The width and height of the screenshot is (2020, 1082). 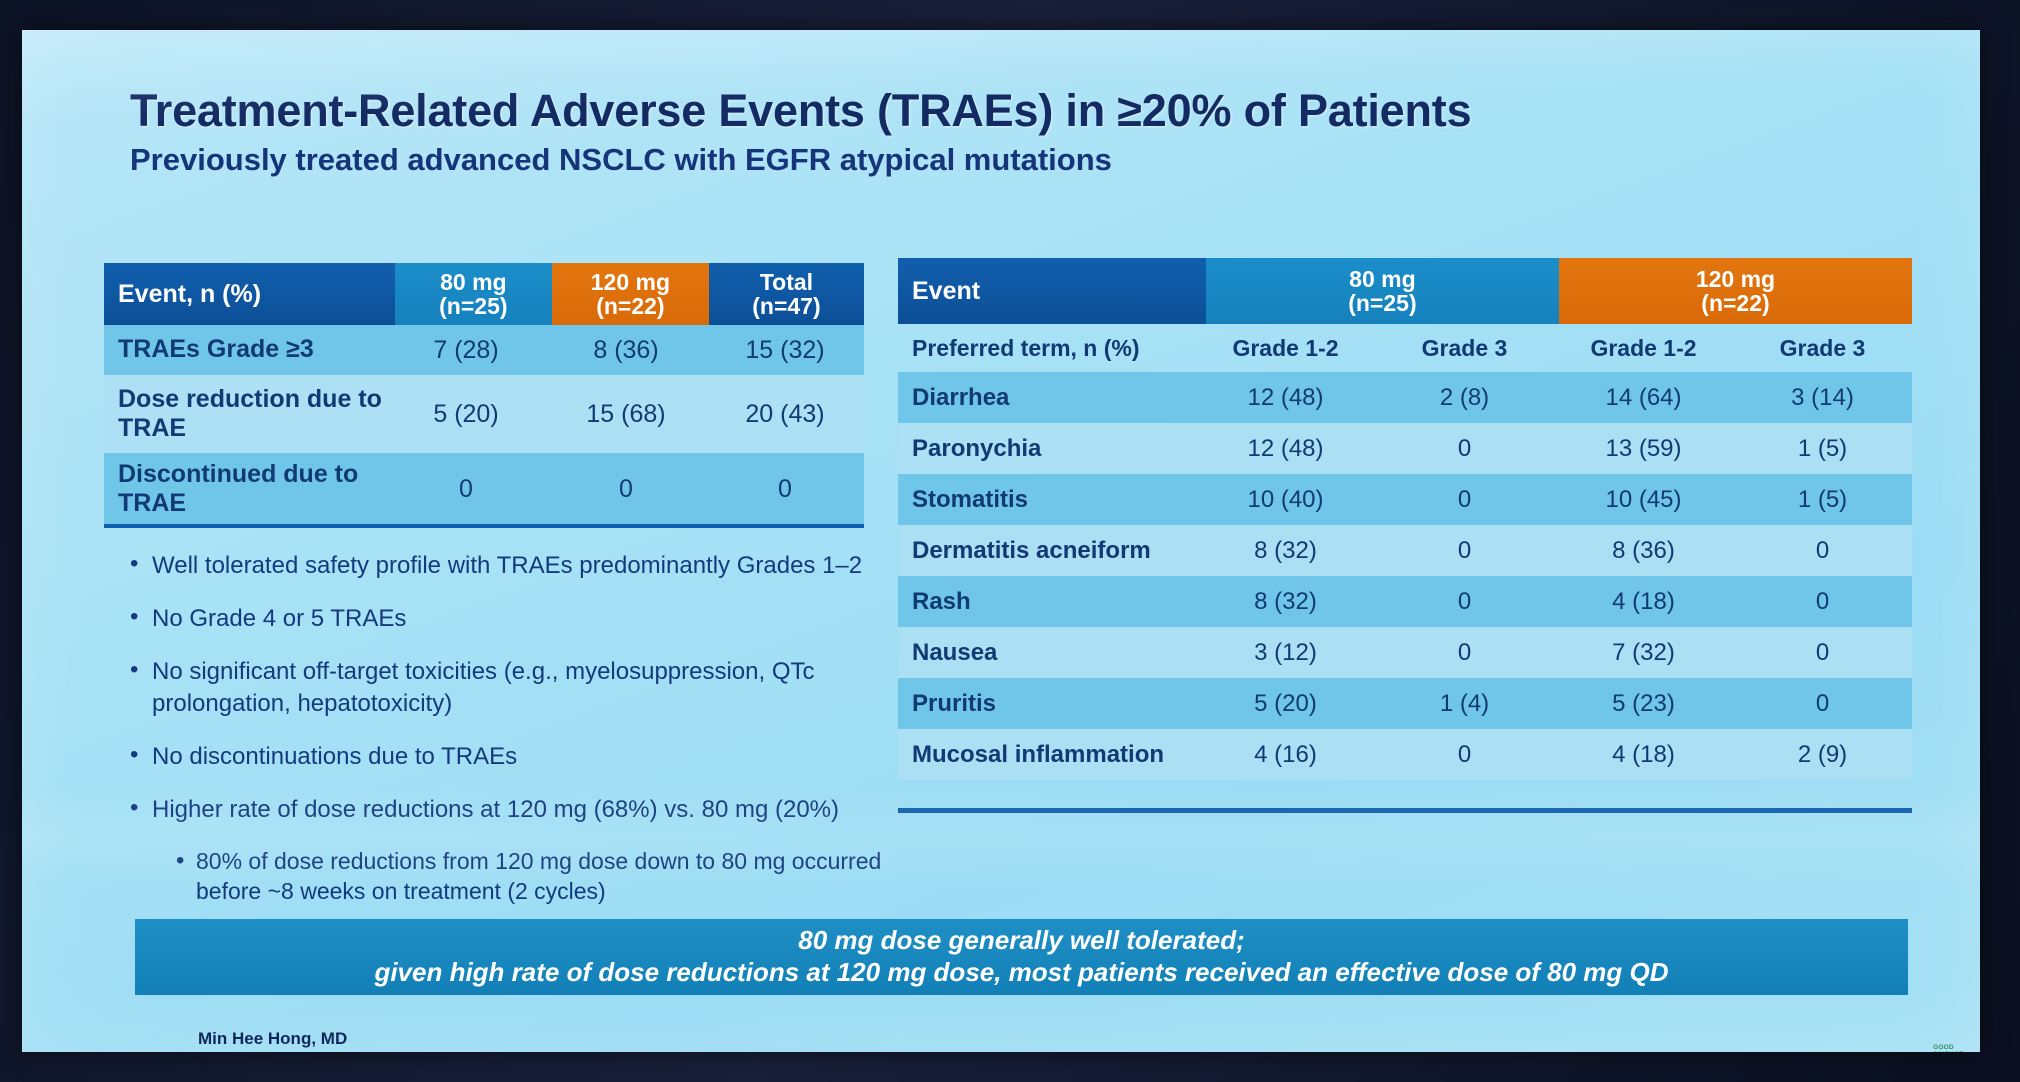 What do you see at coordinates (961, 397) in the screenshot?
I see `row-label: Diarrhea` at bounding box center [961, 397].